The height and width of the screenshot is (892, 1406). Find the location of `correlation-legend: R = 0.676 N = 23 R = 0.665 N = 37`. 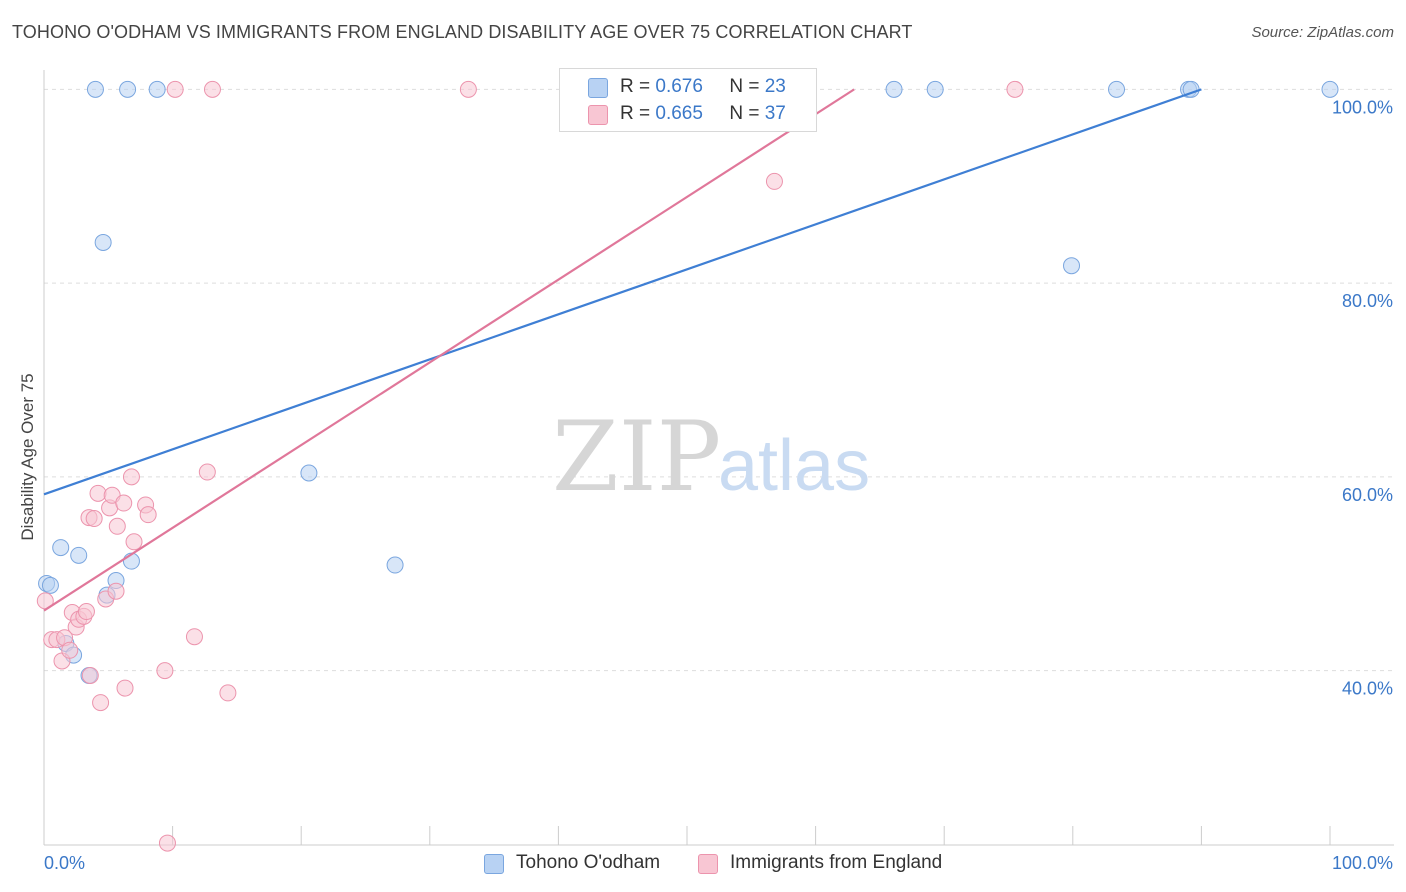

correlation-legend: R = 0.676 N = 23 R = 0.665 N = 37 is located at coordinates (688, 100).